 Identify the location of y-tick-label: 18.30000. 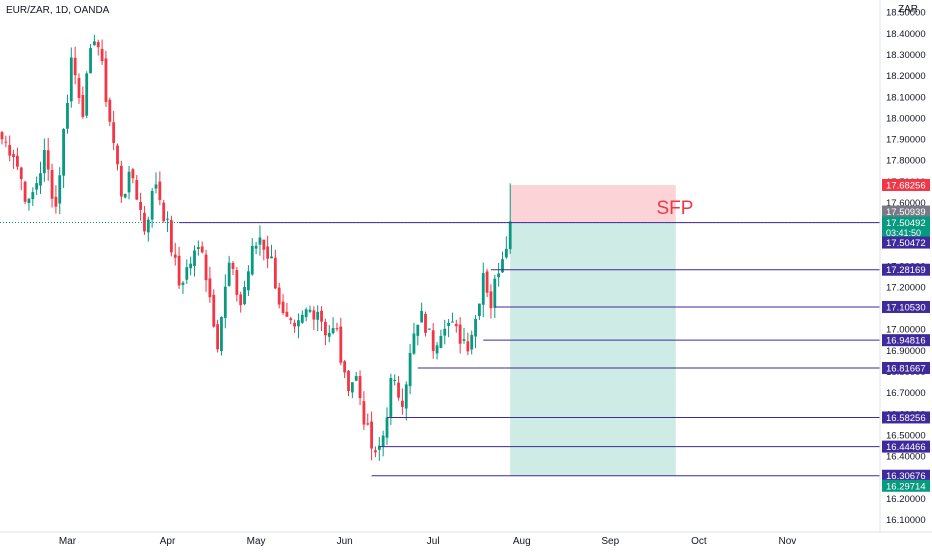
(906, 55).